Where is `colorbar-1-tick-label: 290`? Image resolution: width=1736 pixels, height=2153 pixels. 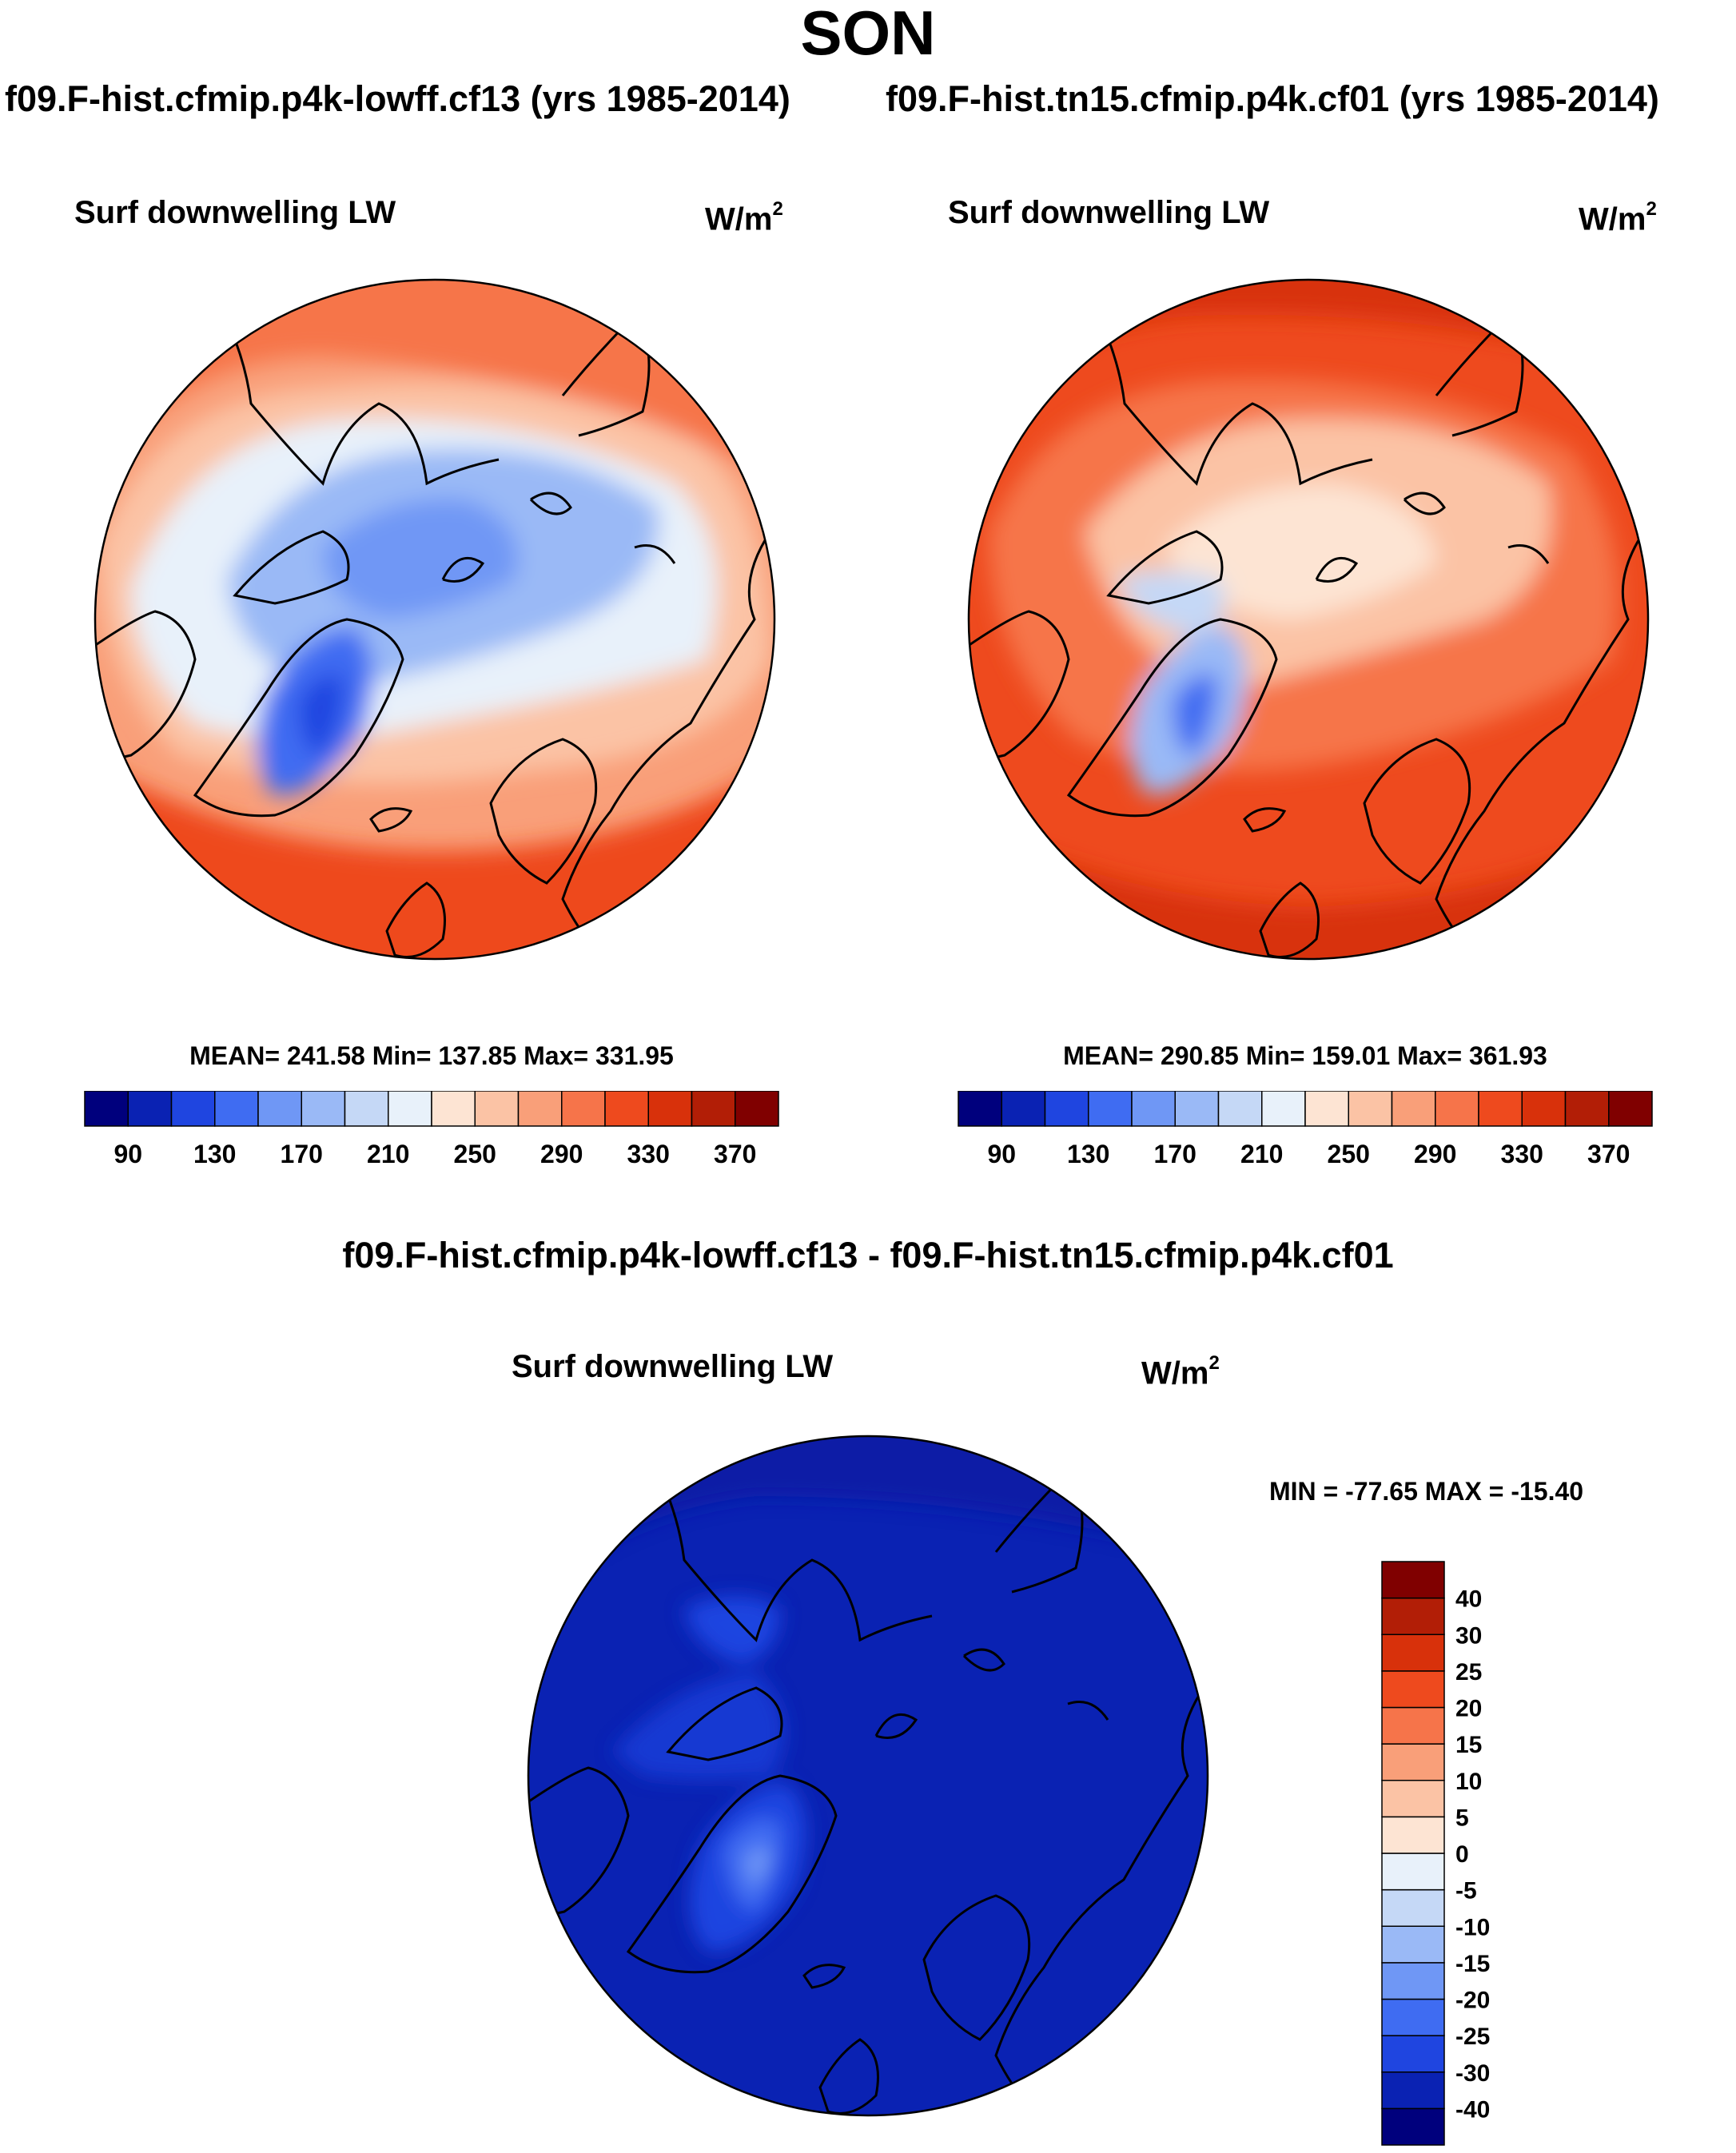
colorbar-1-tick-label: 290 is located at coordinates (561, 1154).